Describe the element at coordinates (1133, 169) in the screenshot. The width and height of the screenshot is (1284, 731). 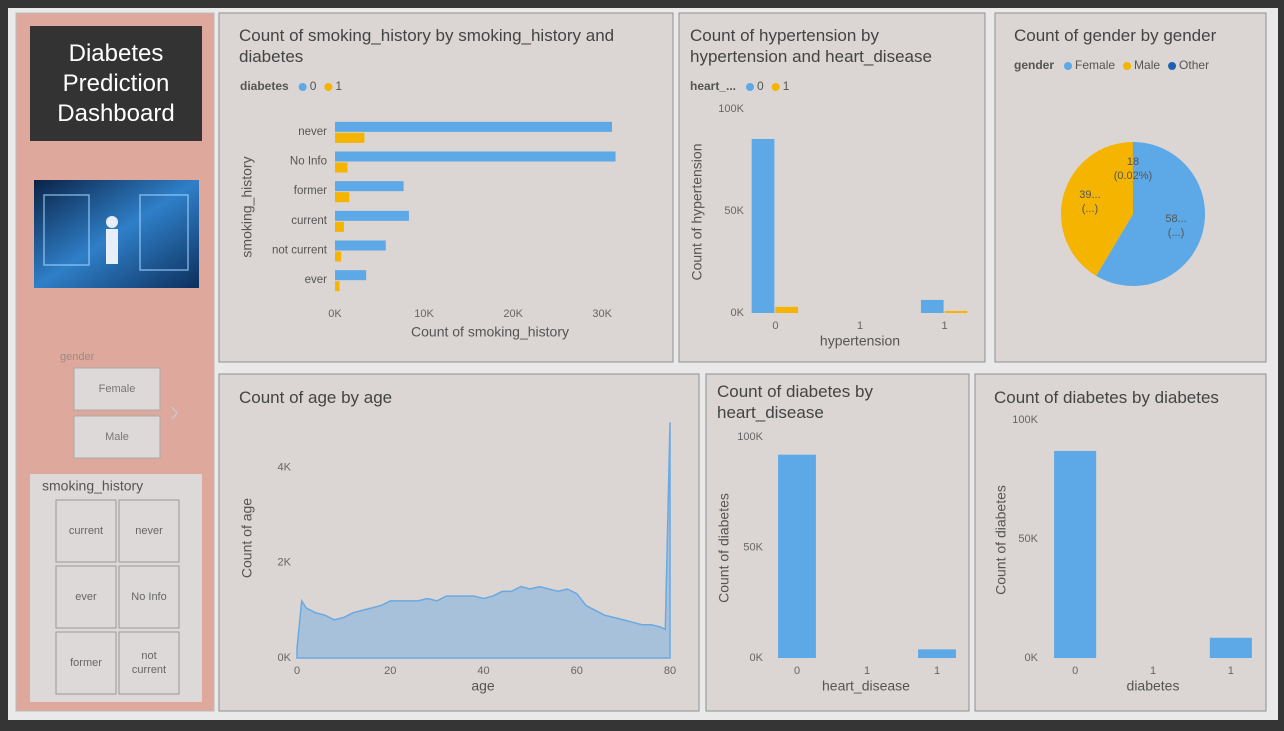
I see `label-box: 18 (0.02%)` at that location.